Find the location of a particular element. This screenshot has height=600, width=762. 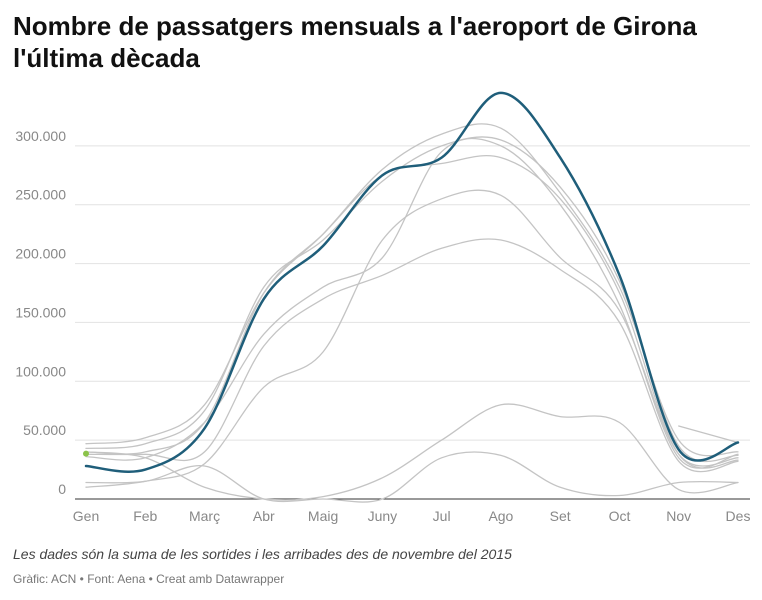

y-tick-label: 50.000 is located at coordinates (44, 430).